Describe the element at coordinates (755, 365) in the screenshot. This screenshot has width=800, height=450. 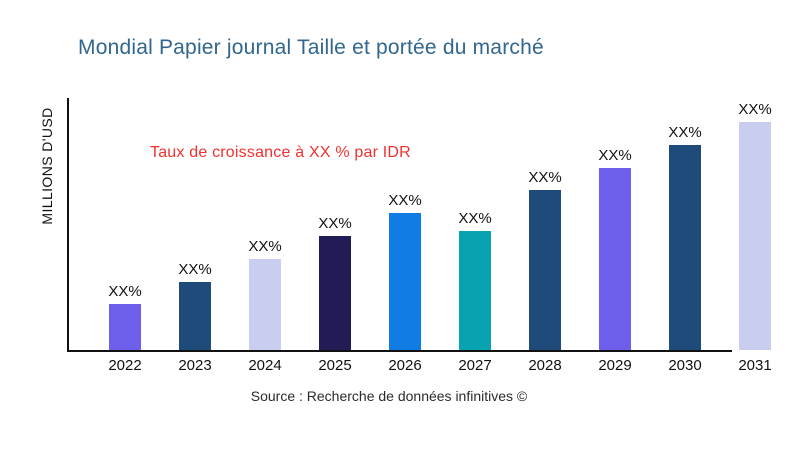
I see `x-tick-label-2031: 2031` at that location.